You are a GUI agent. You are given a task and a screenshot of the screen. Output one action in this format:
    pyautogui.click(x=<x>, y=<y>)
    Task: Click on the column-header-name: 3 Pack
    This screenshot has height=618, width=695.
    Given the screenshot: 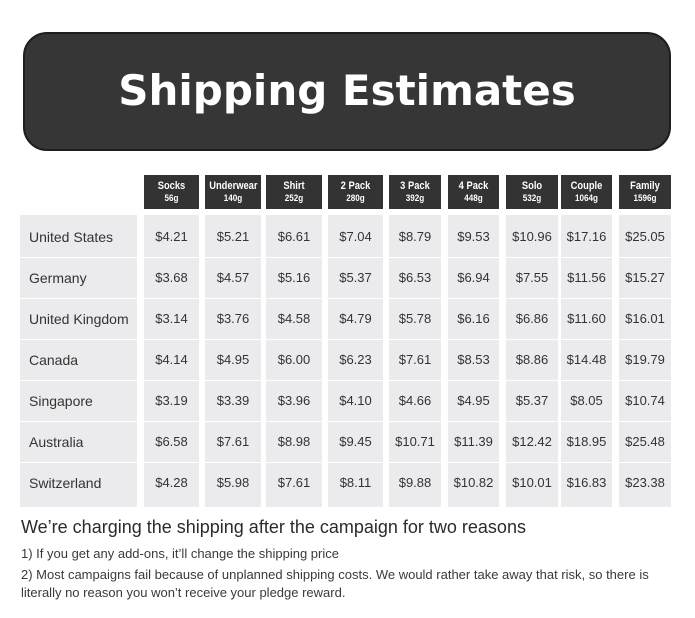 What is the action you would take?
    pyautogui.click(x=415, y=186)
    